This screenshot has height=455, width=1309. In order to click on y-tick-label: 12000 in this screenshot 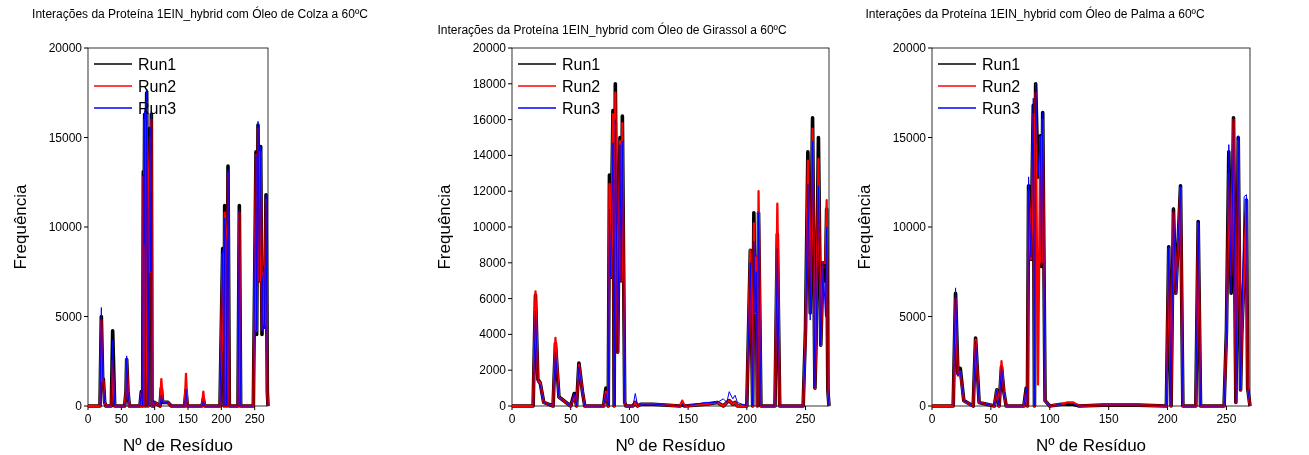, I will do `click(489, 191)`.